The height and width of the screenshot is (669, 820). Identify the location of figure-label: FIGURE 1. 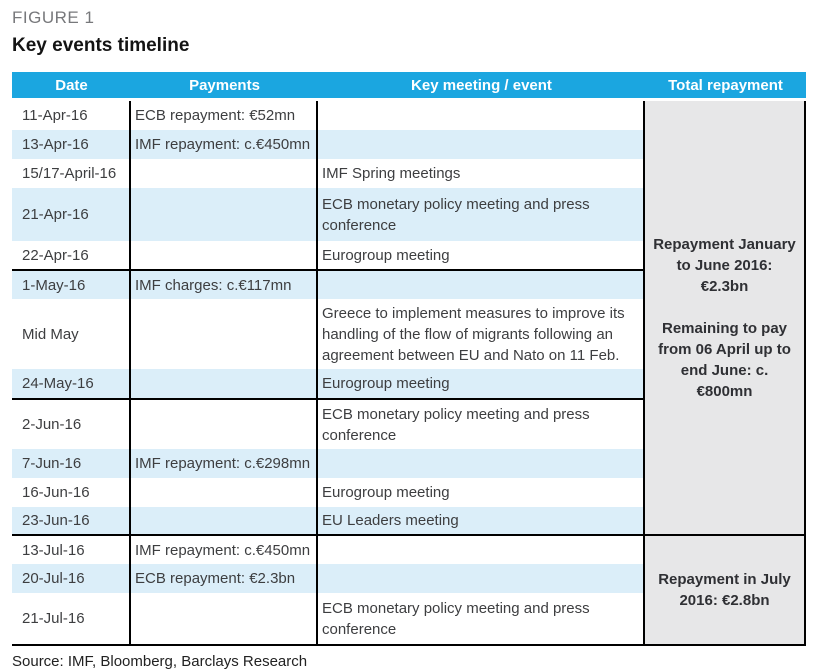
(53, 17).